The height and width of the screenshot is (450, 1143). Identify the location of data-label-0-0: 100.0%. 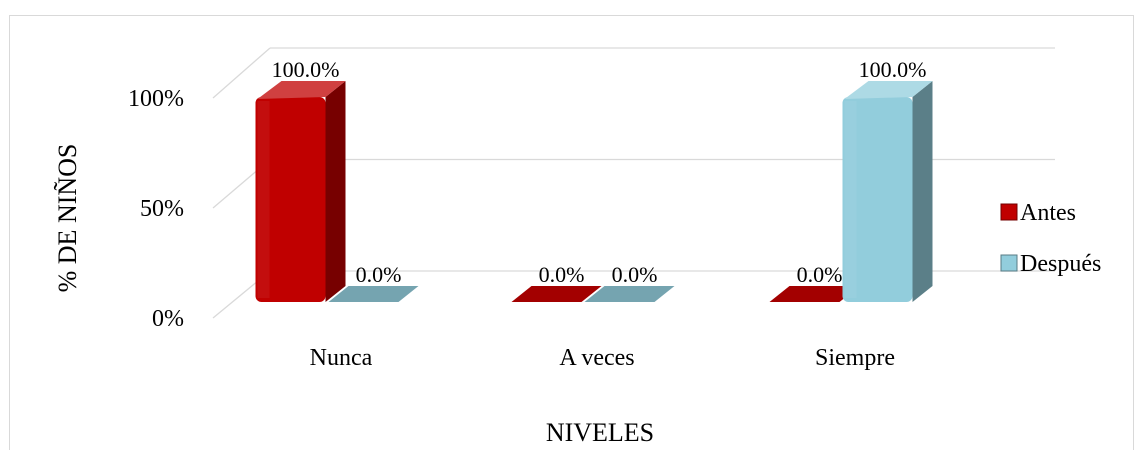
(306, 69).